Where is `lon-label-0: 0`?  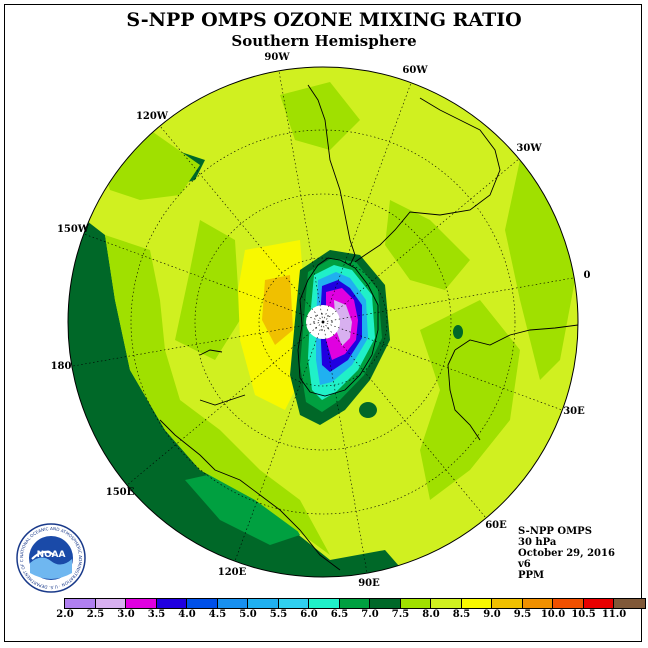
lon-label-0: 0 is located at coordinates (587, 275).